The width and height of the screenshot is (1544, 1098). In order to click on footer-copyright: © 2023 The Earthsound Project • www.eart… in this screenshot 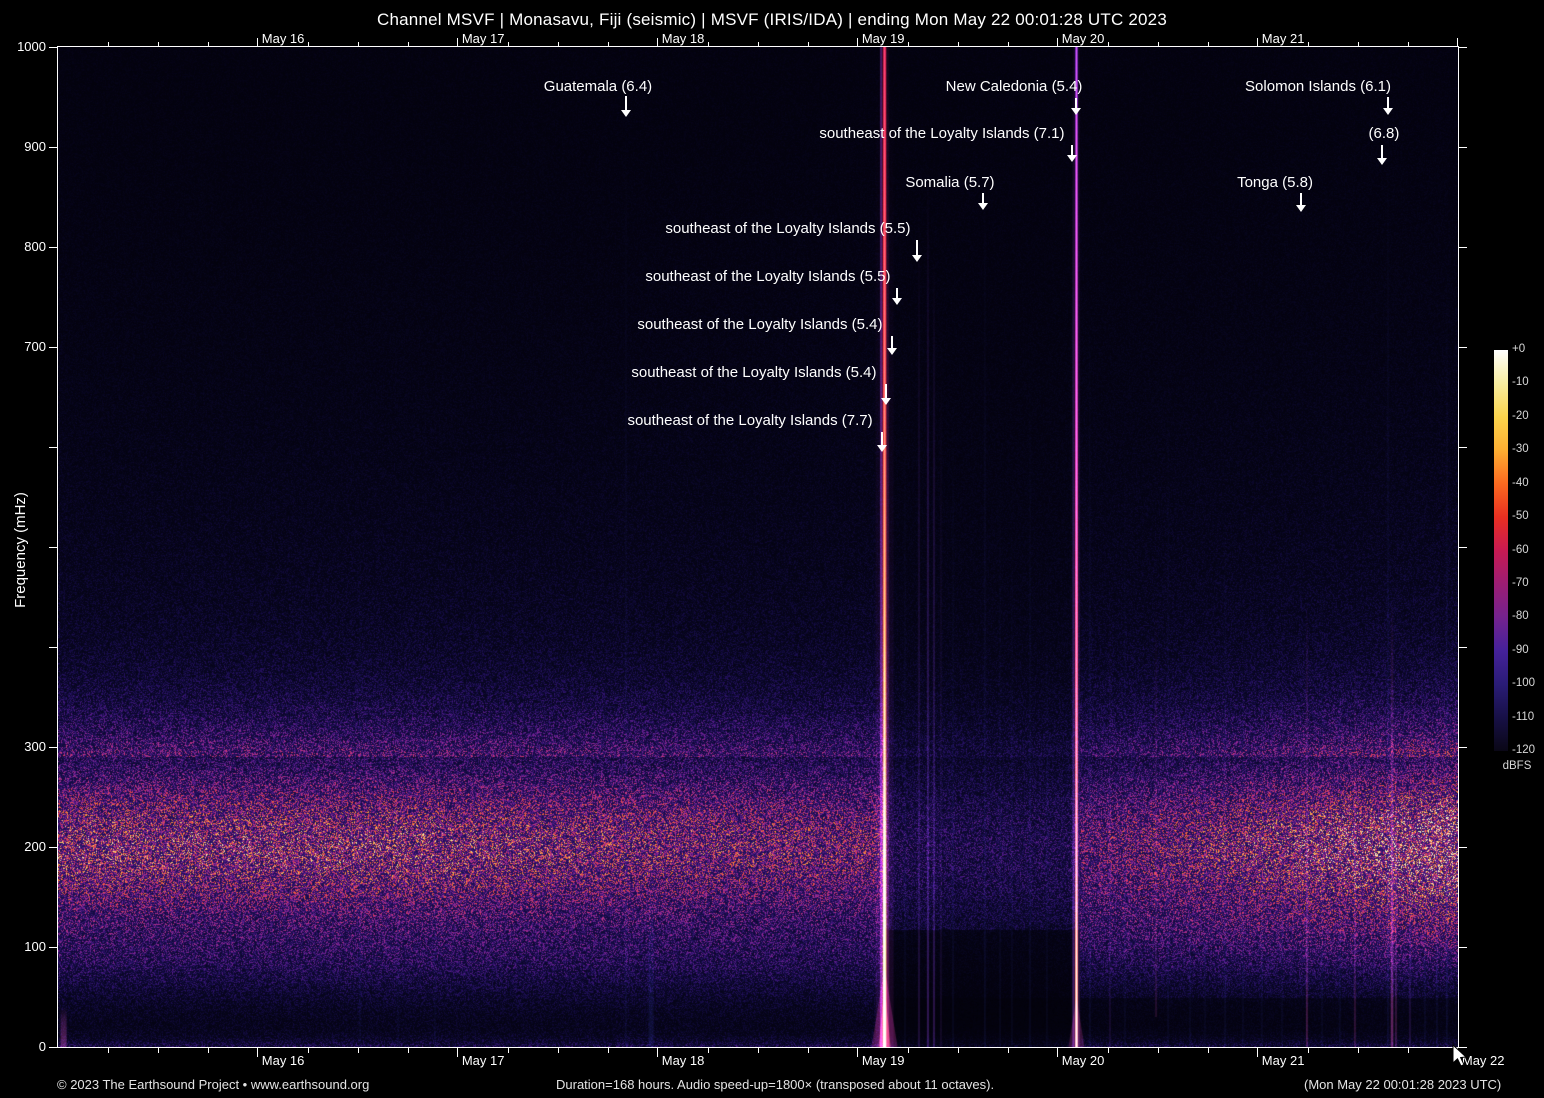, I will do `click(213, 1084)`.